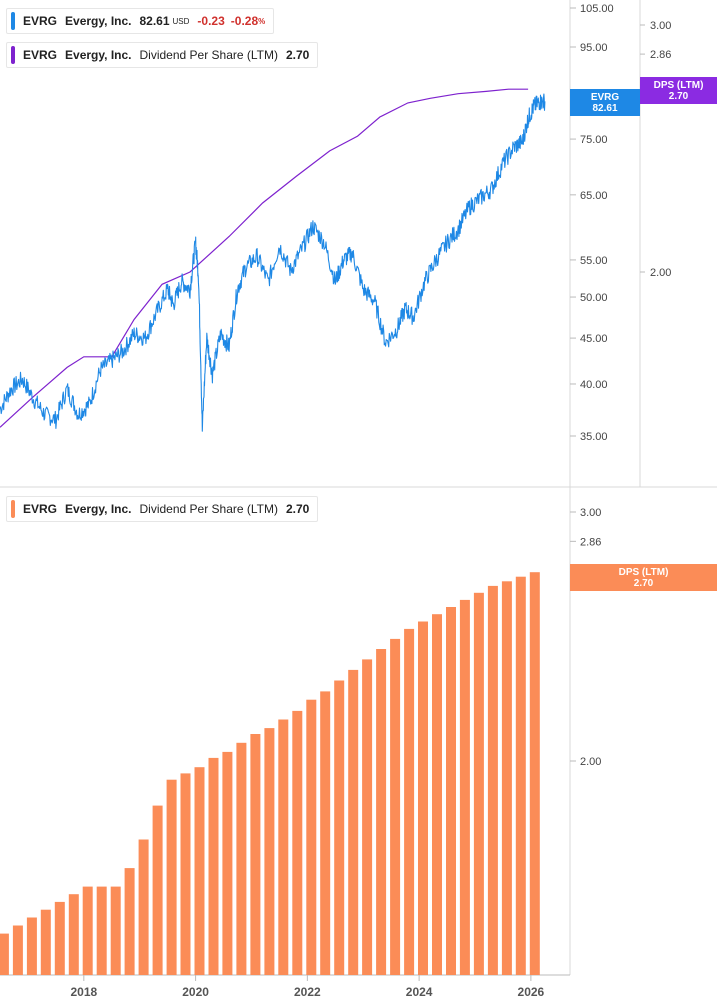 This screenshot has height=1005, width=717. I want to click on dps-top-legend-metric: Dividend Per Share (LTM), so click(209, 55).